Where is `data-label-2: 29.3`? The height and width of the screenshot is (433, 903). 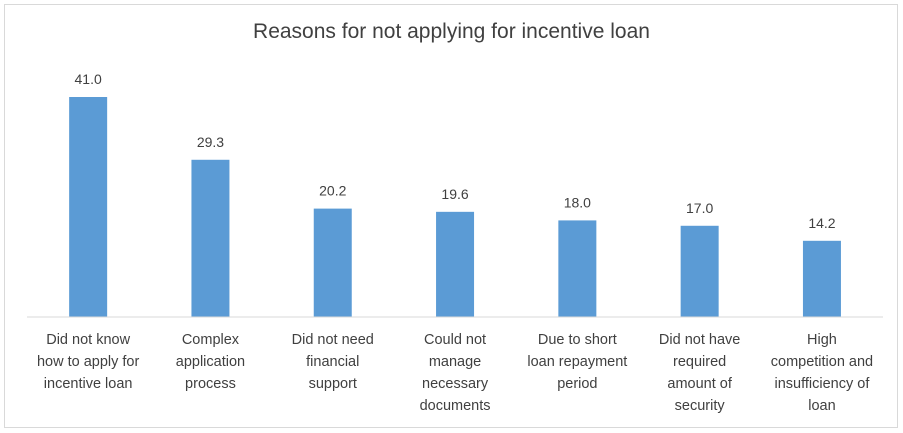
data-label-2: 29.3 is located at coordinates (210, 142).